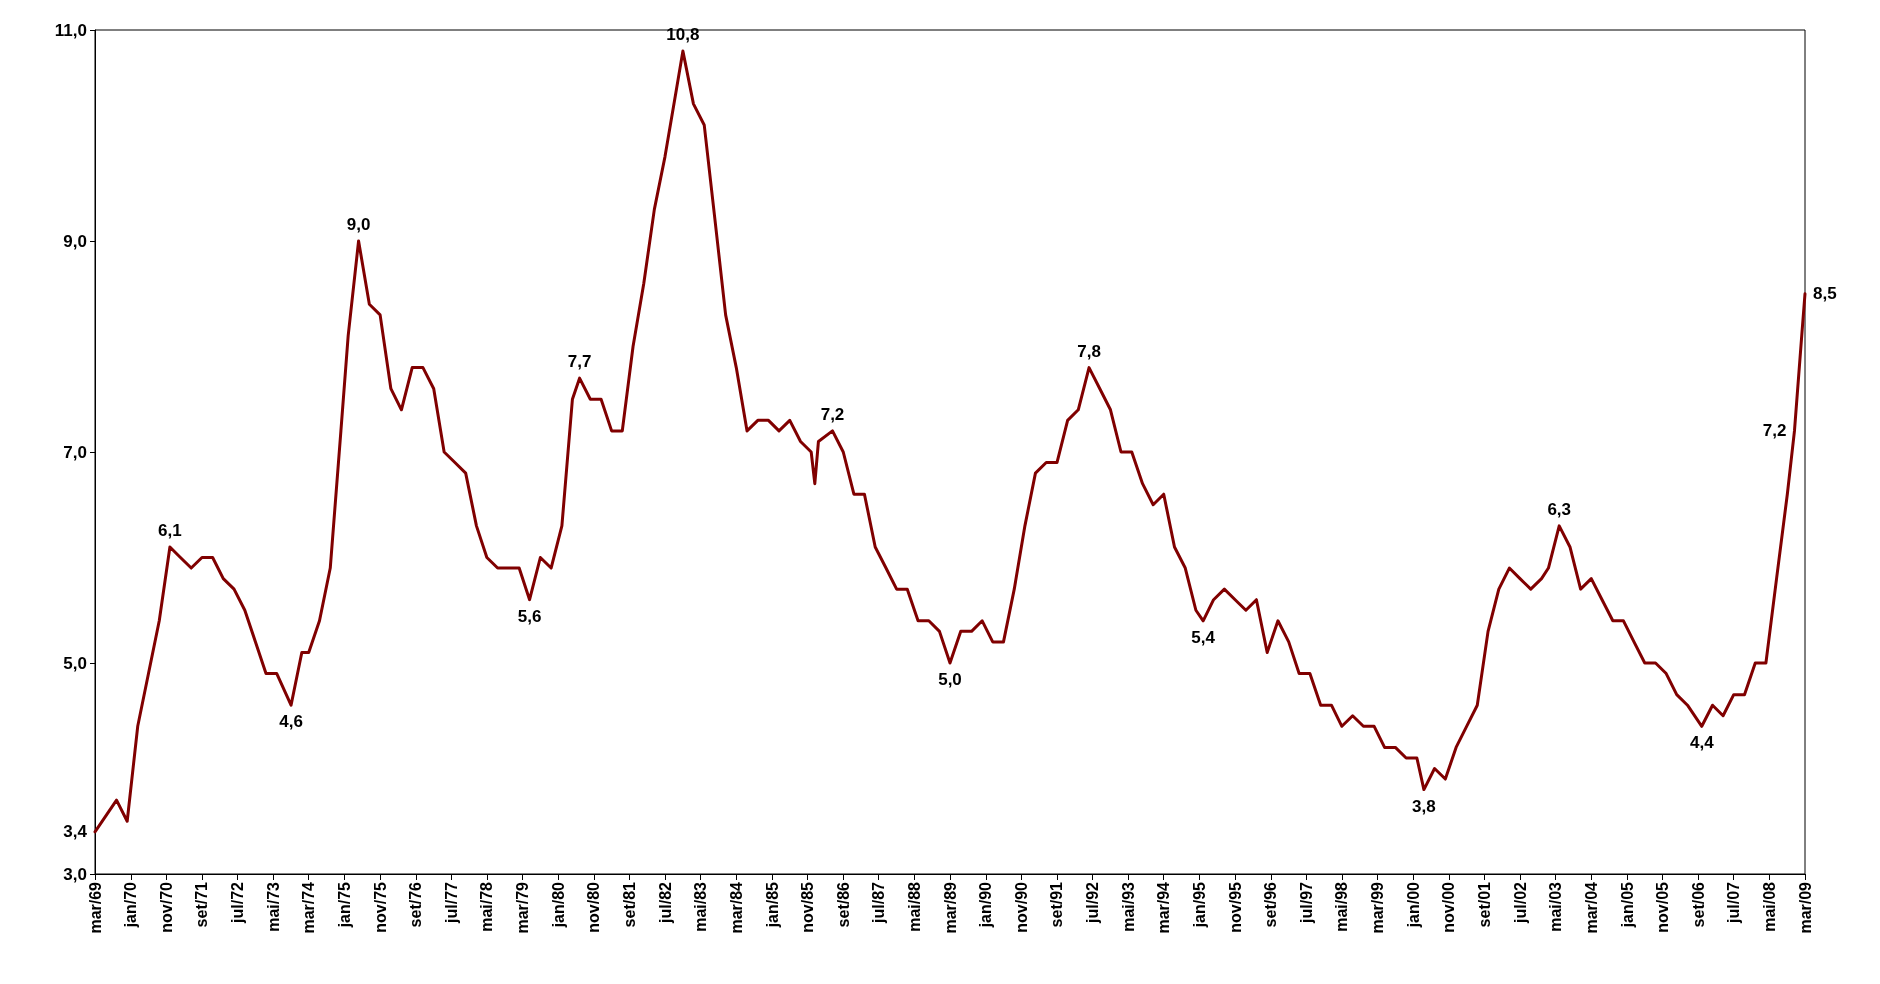  Describe the element at coordinates (75, 663) in the screenshot. I see `y-tick-label: 5,0` at that location.